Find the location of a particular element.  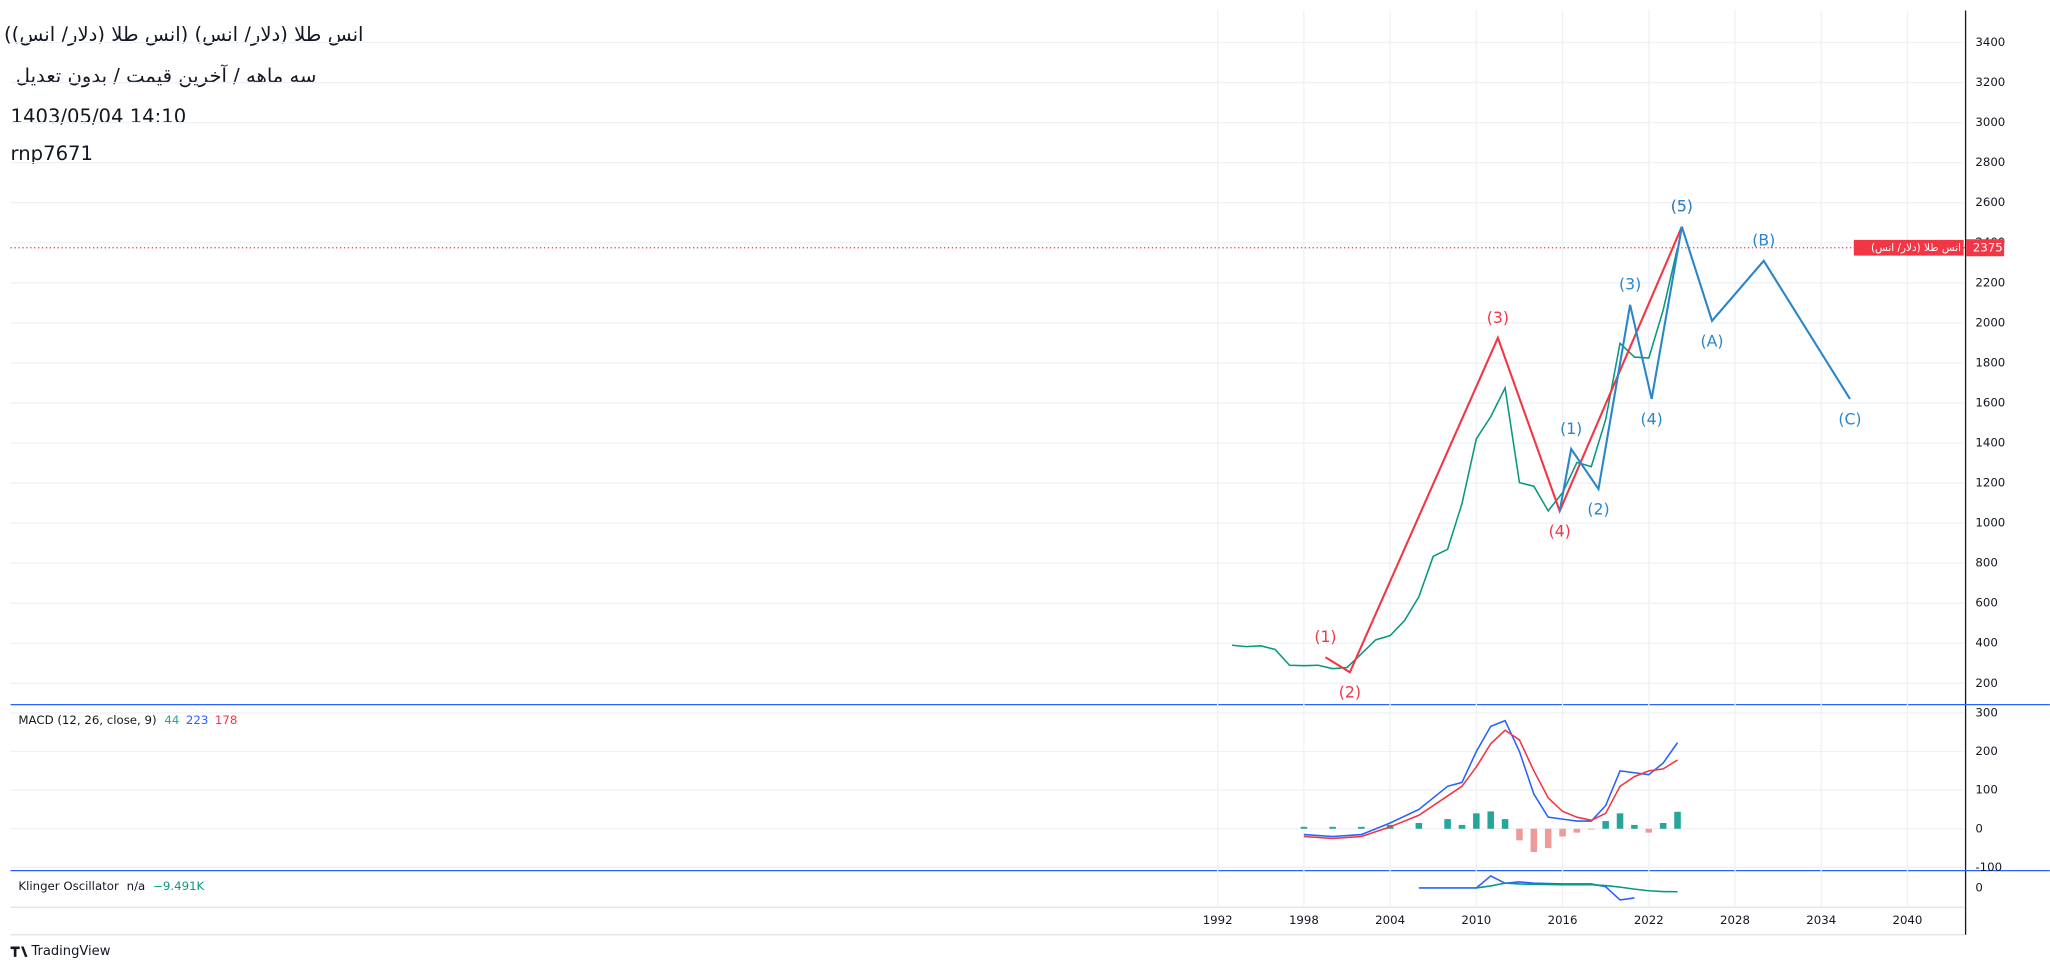

x-tick-label: 1998 is located at coordinates (1304, 920).